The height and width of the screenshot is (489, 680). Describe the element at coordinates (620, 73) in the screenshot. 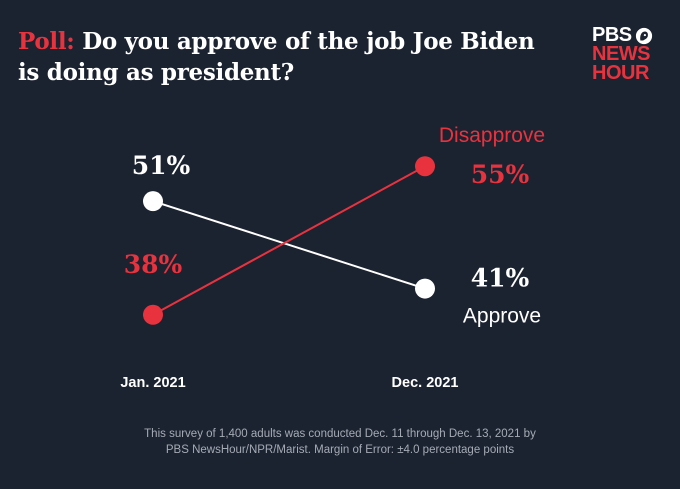

I see `logo-line-hour: HOUR` at that location.